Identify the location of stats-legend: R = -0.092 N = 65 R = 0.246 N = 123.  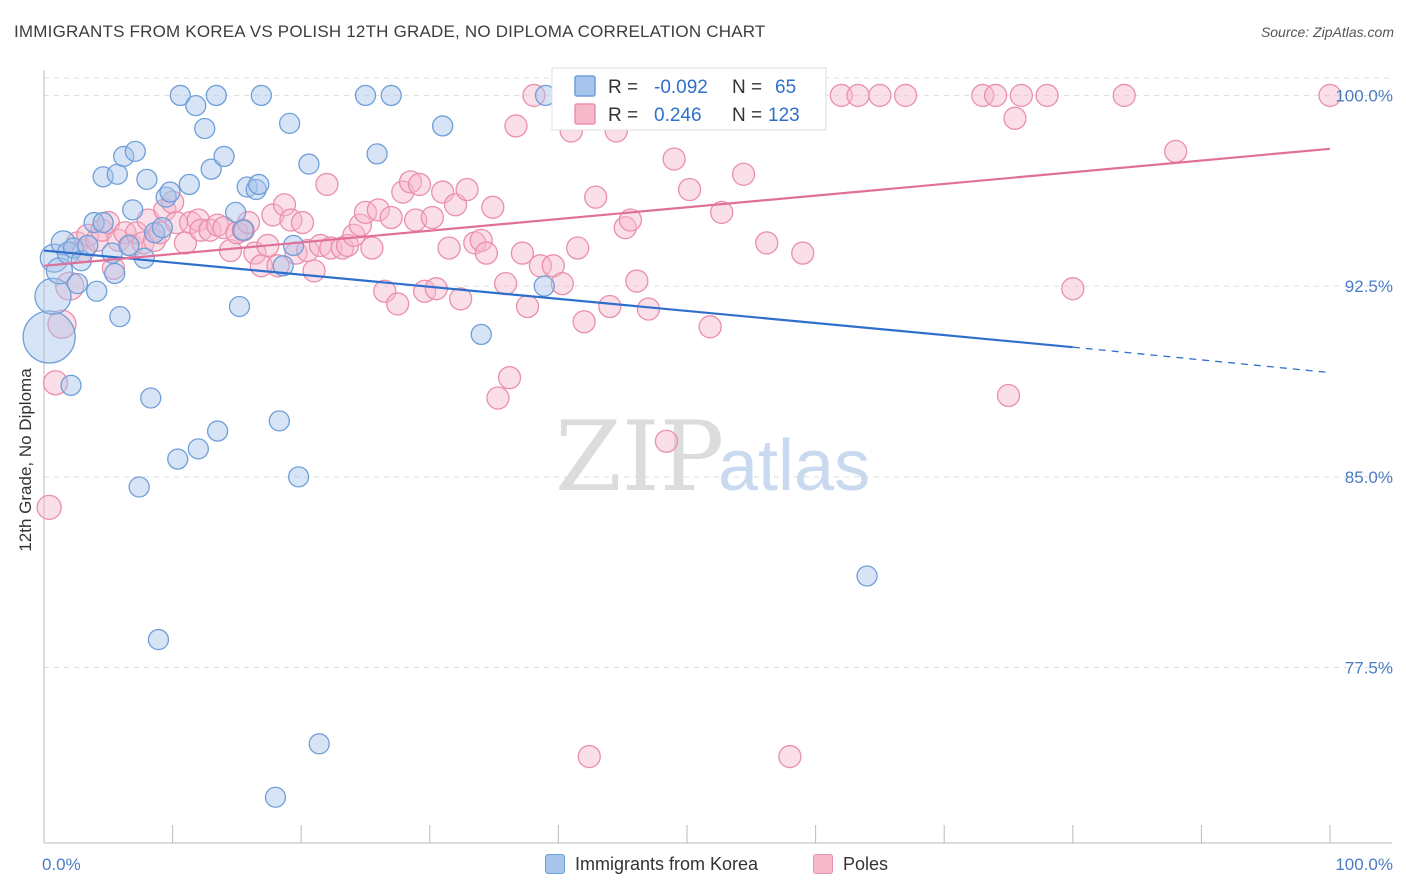
(689, 99).